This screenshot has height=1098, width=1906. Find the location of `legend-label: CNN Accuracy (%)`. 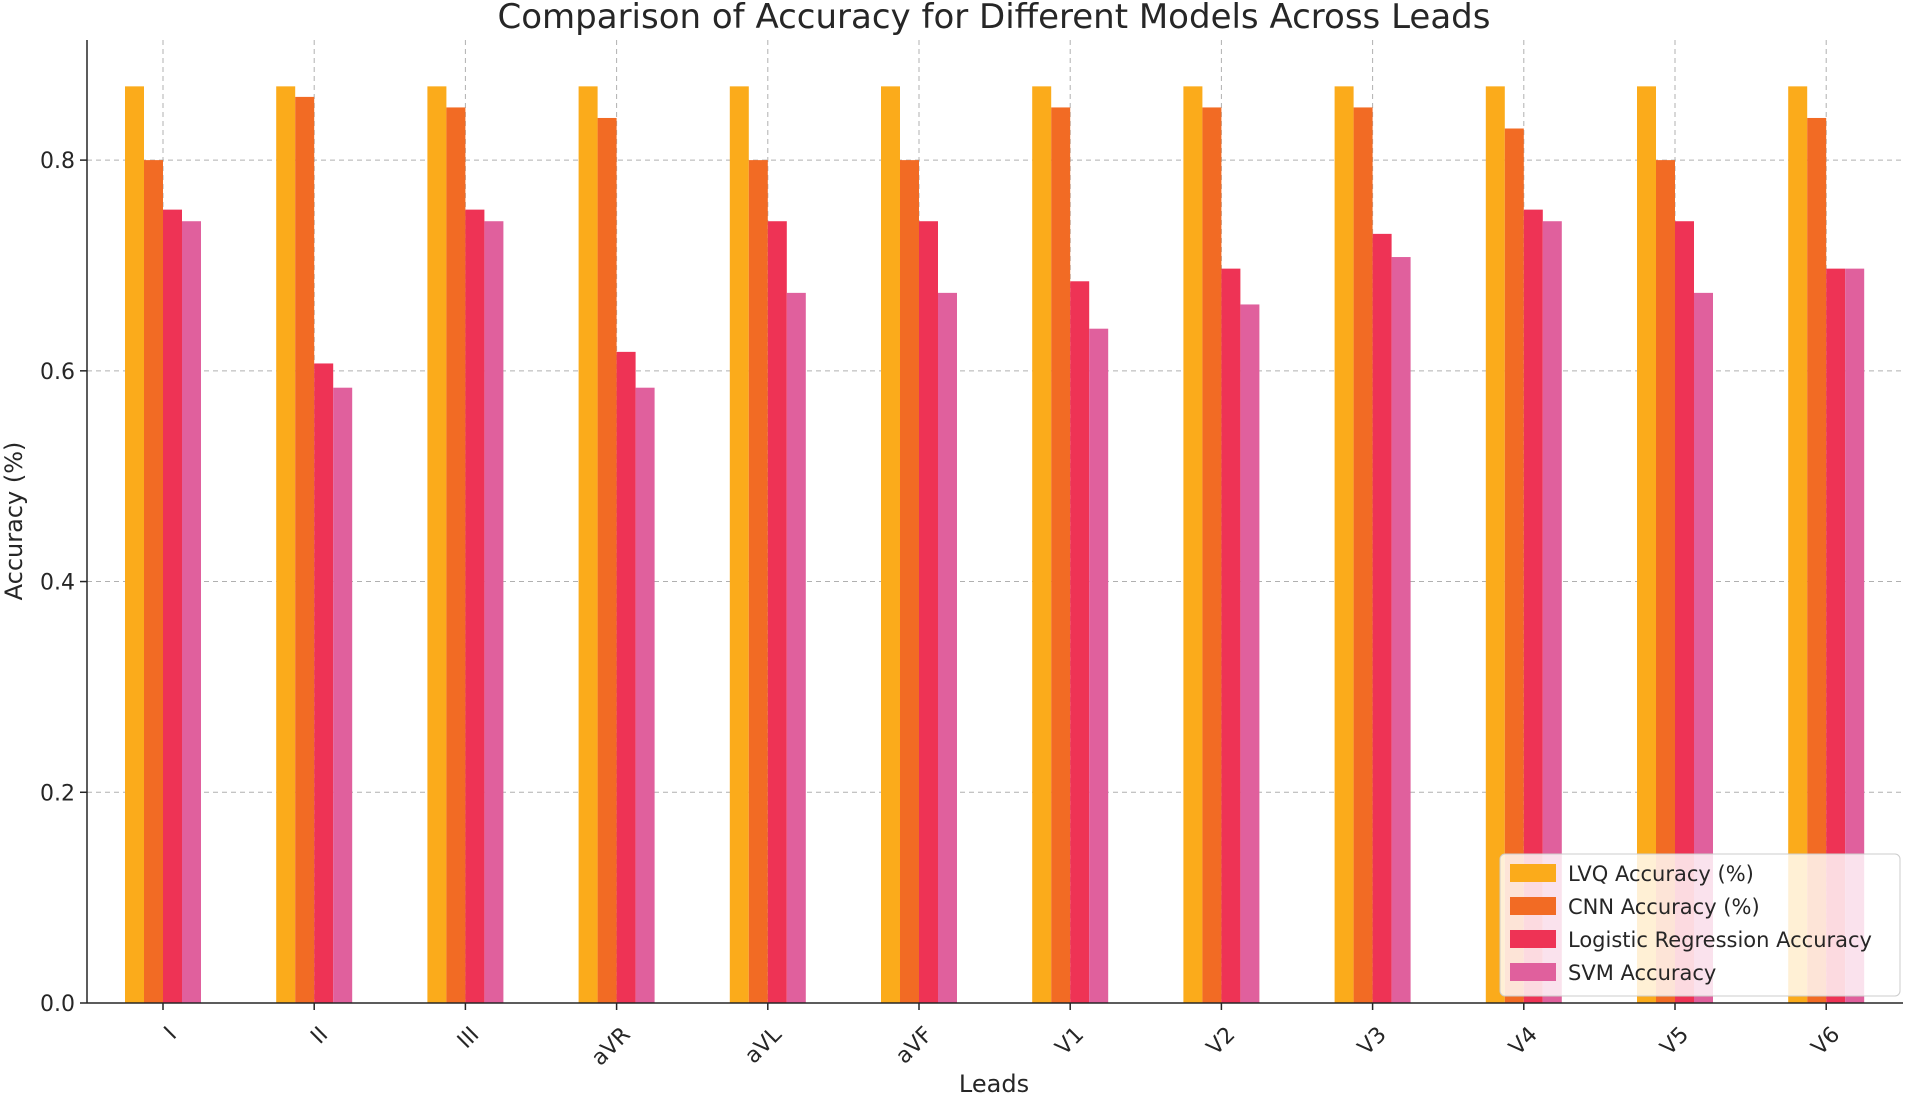

legend-label: CNN Accuracy (%) is located at coordinates (1664, 907).